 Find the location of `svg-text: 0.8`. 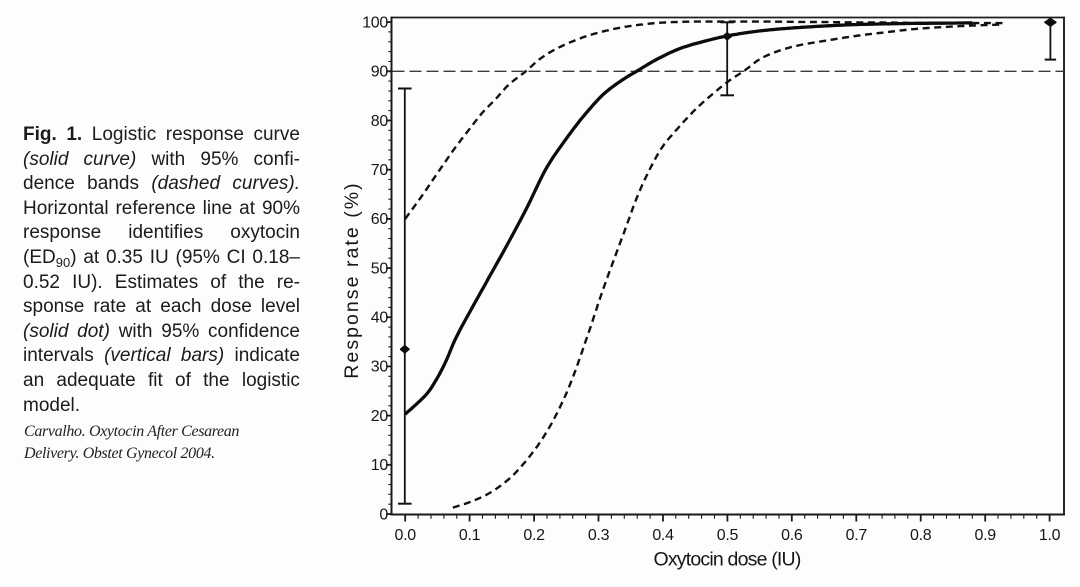

svg-text: 0.8 is located at coordinates (921, 535).